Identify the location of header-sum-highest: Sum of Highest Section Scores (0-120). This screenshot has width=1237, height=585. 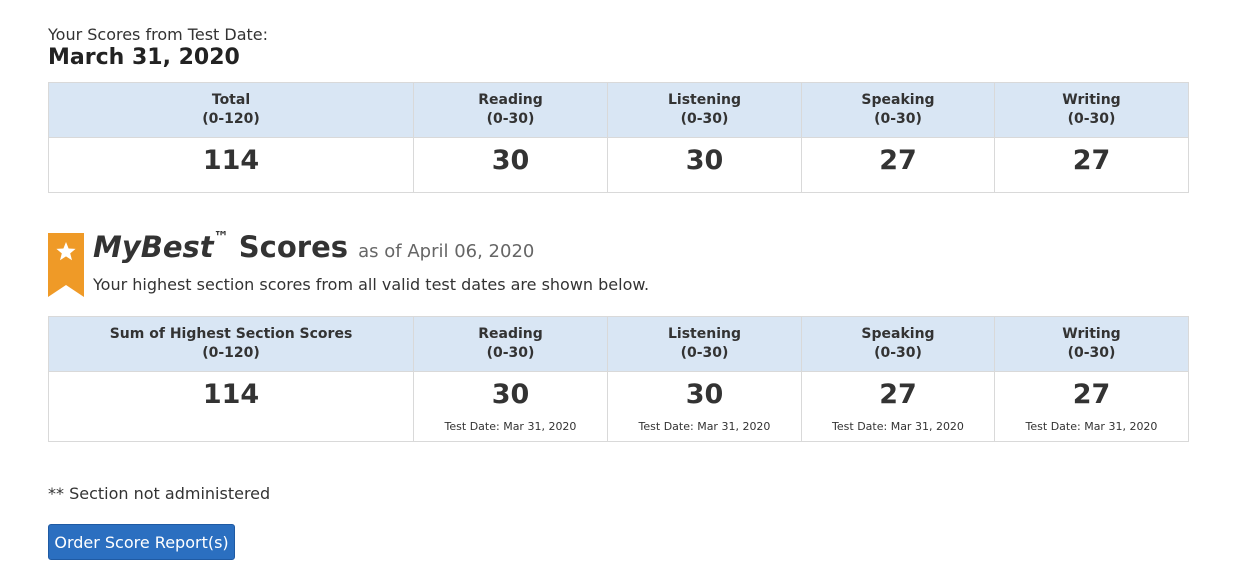
(231, 344).